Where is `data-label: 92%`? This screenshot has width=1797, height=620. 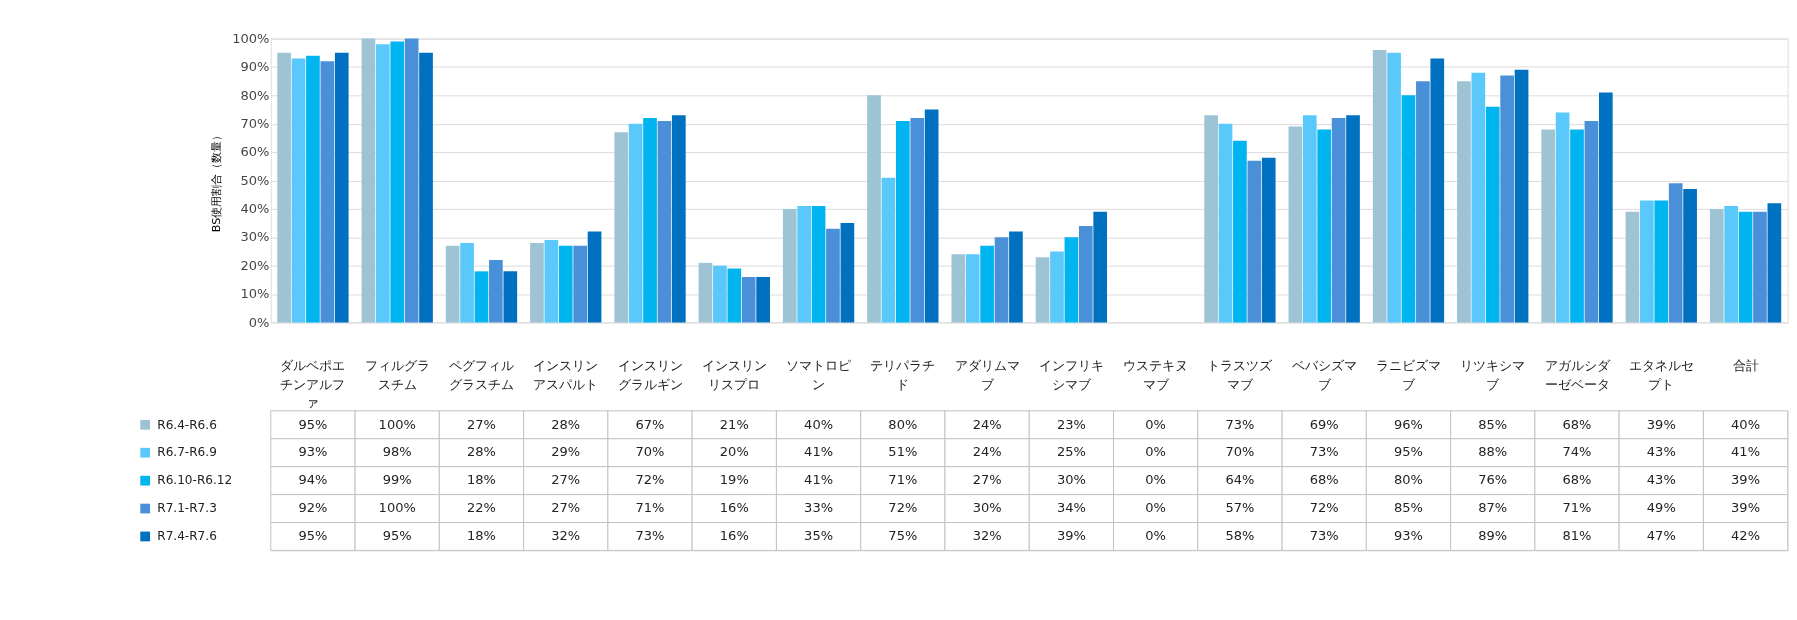
data-label: 92% is located at coordinates (313, 508).